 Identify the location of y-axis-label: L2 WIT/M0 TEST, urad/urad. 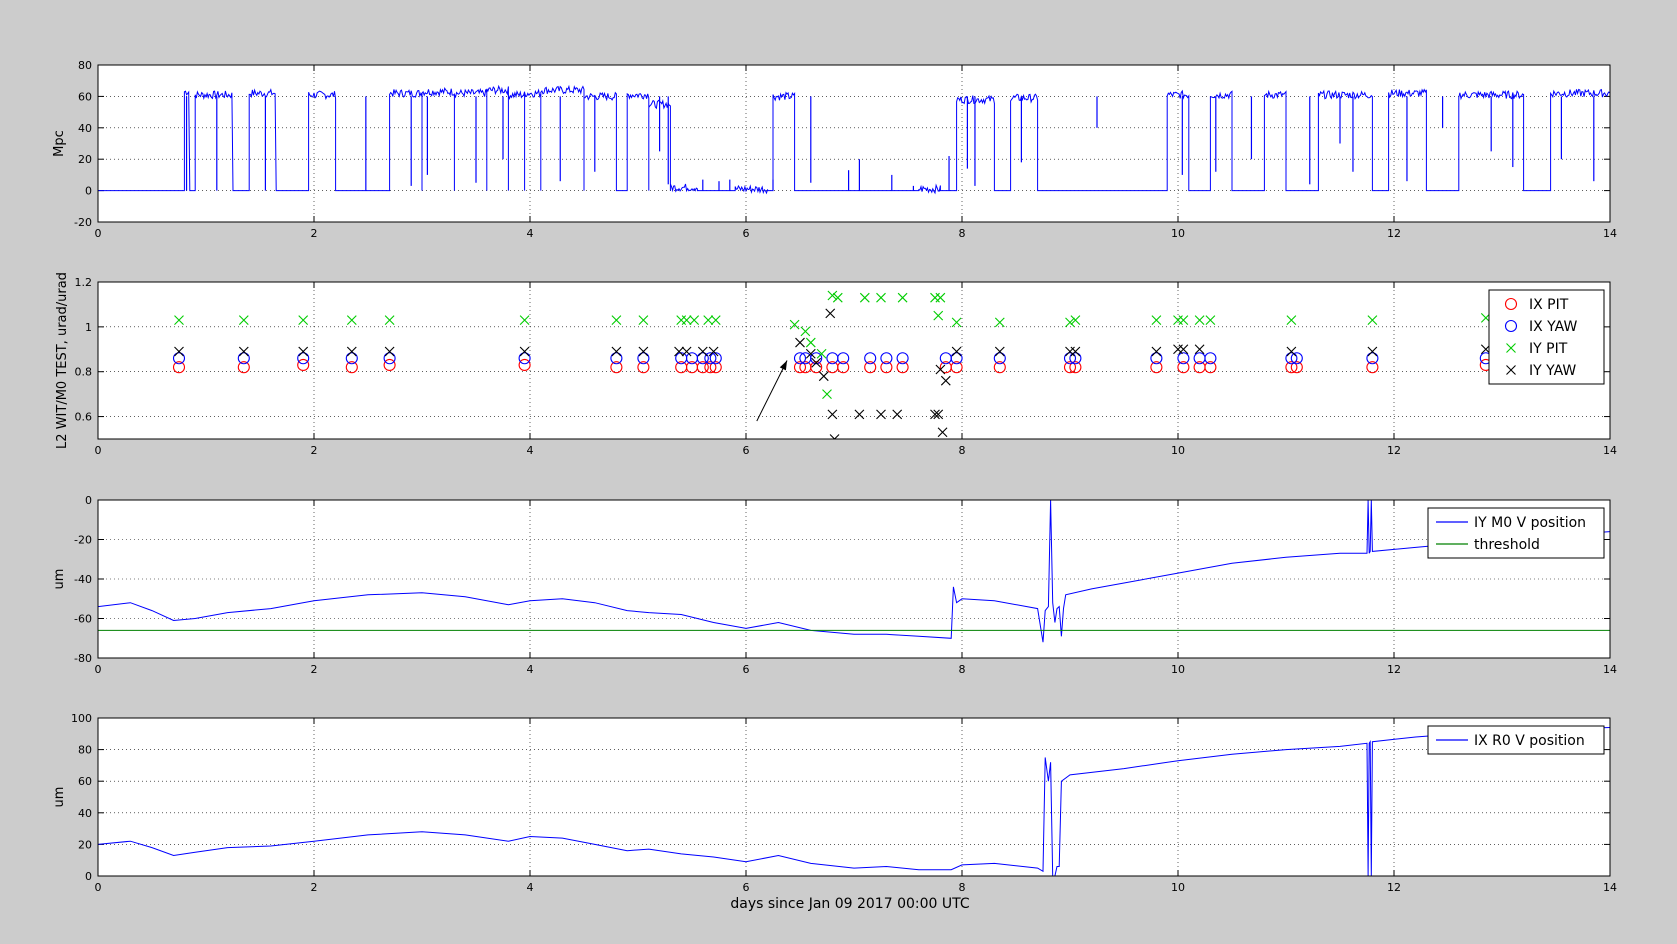
(62, 360).